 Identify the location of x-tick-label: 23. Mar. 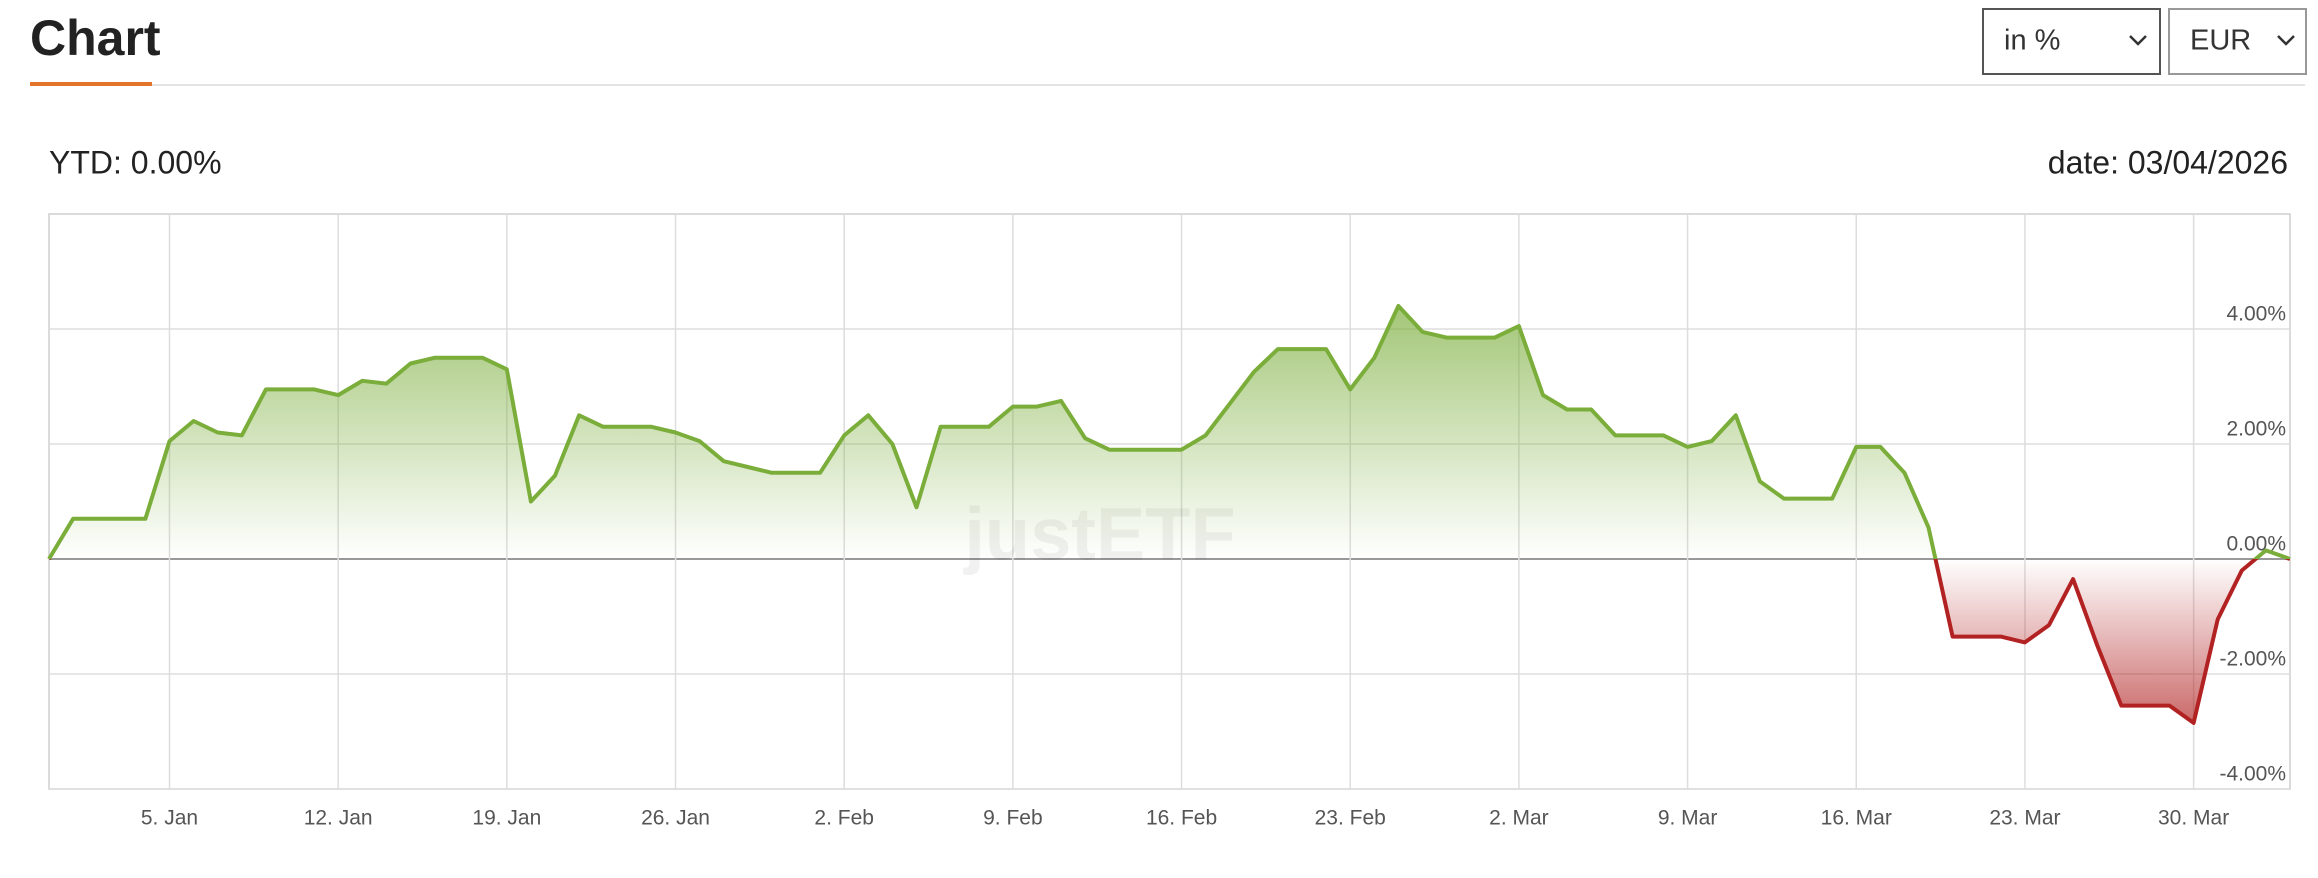
(2024, 818).